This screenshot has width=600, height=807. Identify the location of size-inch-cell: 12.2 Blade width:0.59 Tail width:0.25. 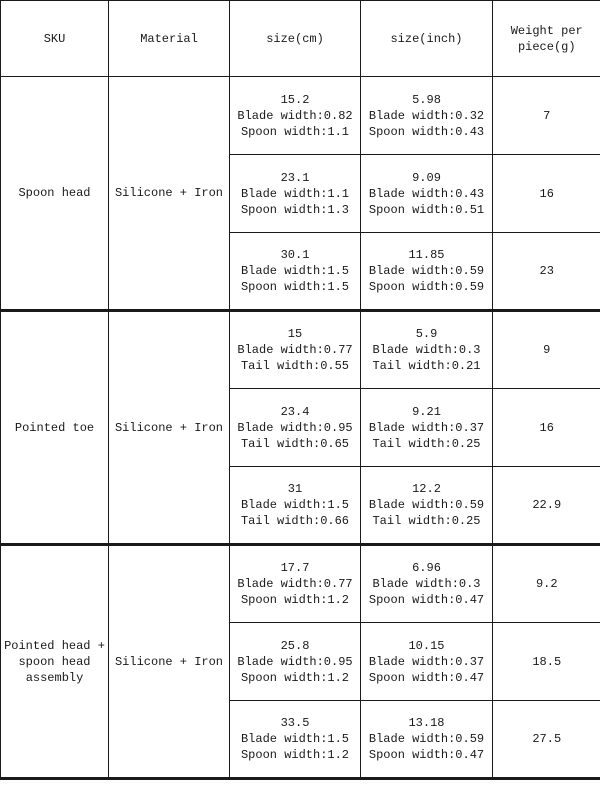
(426, 505).